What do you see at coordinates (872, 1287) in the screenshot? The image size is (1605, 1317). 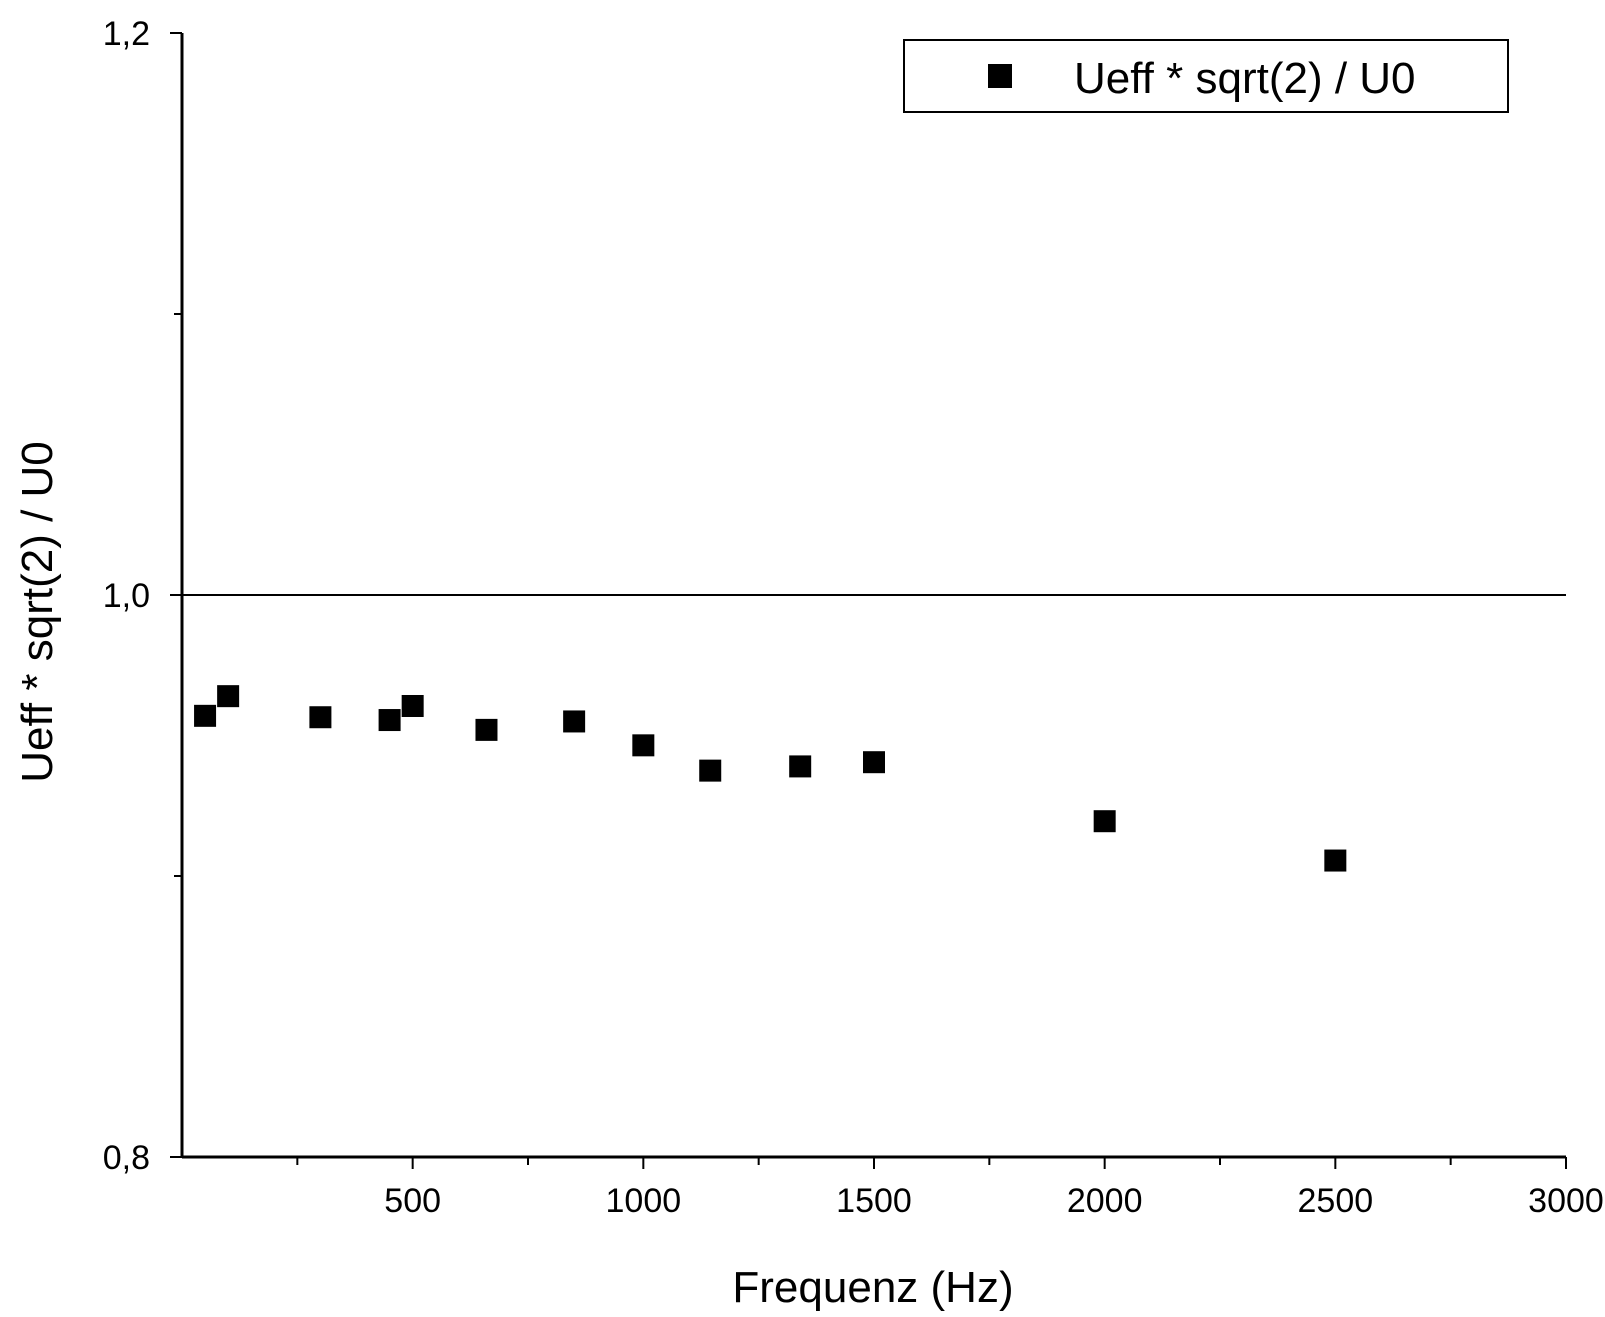 I see `x-axis-title: Frequenz (Hz)` at bounding box center [872, 1287].